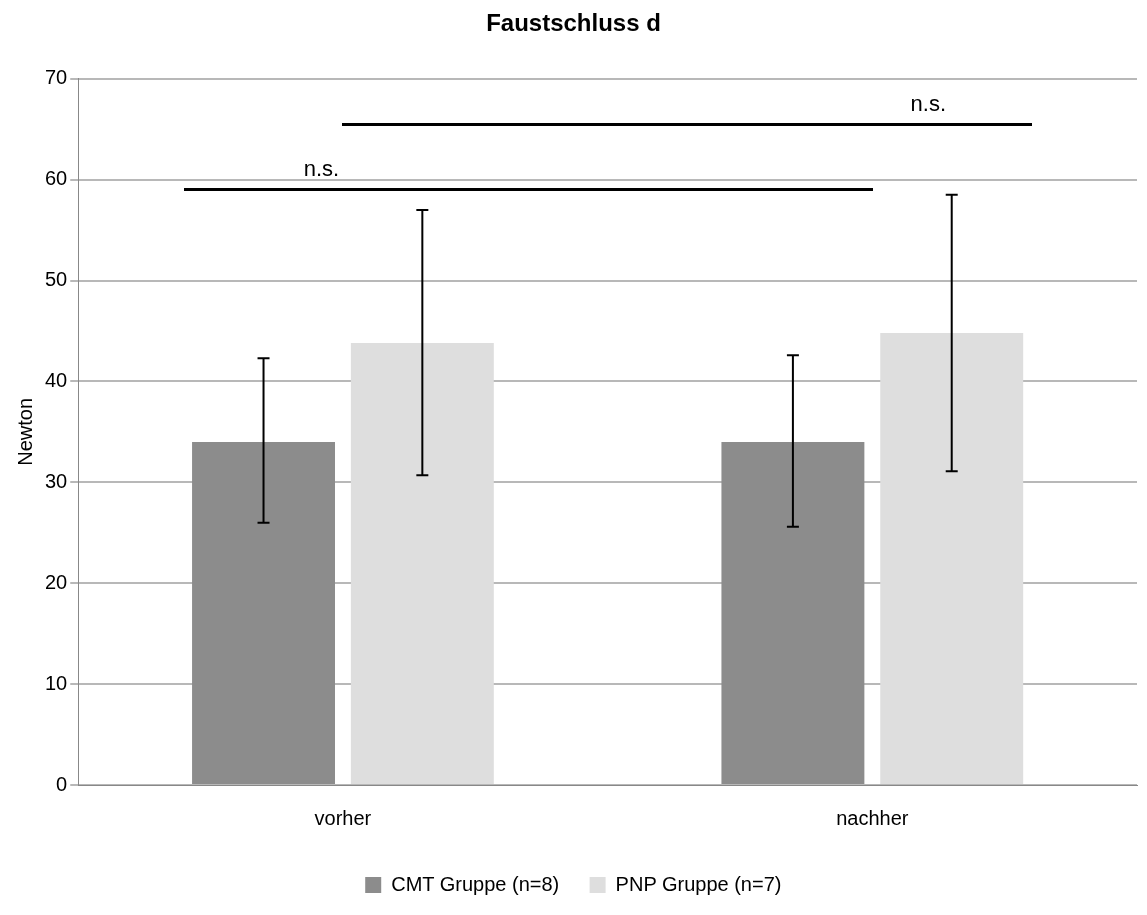 This screenshot has width=1147, height=915. What do you see at coordinates (56, 682) in the screenshot?
I see `y-tick-label: 10` at bounding box center [56, 682].